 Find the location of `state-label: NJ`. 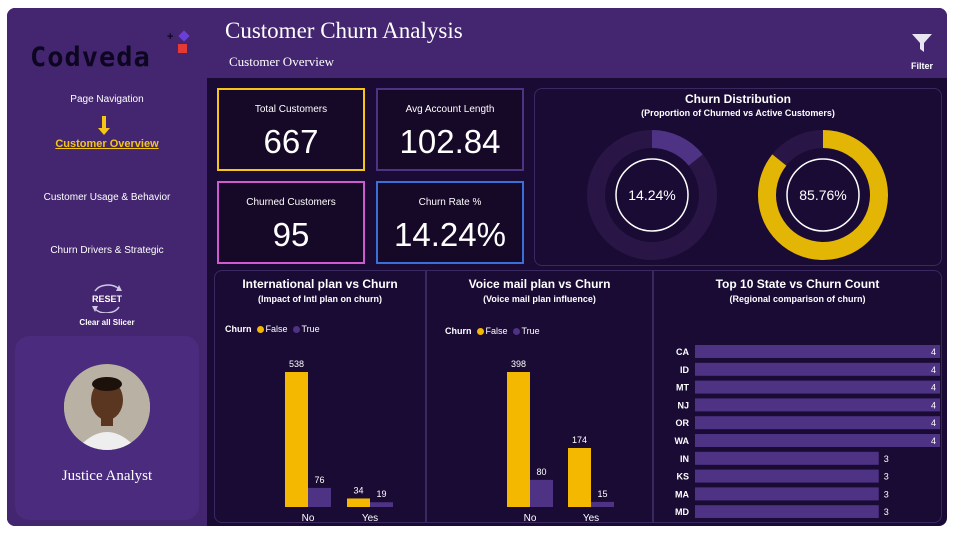

state-label: NJ is located at coordinates (683, 405).